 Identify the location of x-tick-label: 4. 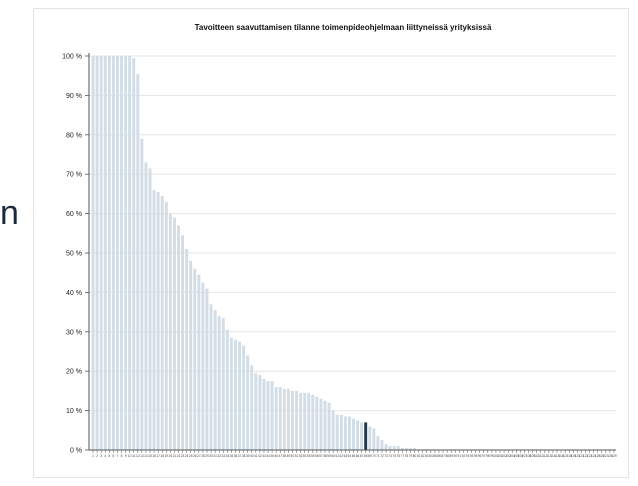
(105, 456).